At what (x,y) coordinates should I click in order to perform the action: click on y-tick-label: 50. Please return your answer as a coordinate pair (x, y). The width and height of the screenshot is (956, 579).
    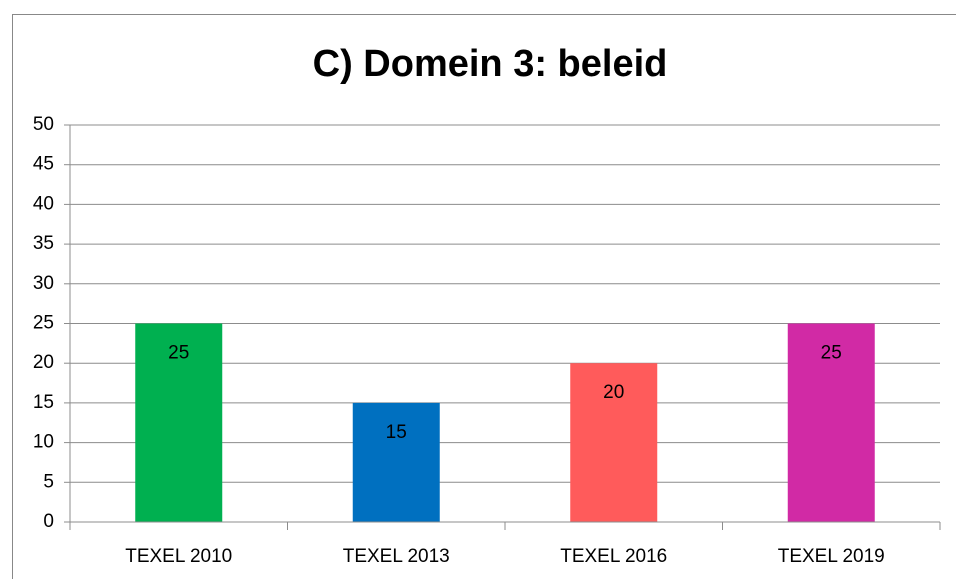
    Looking at the image, I should click on (43, 124).